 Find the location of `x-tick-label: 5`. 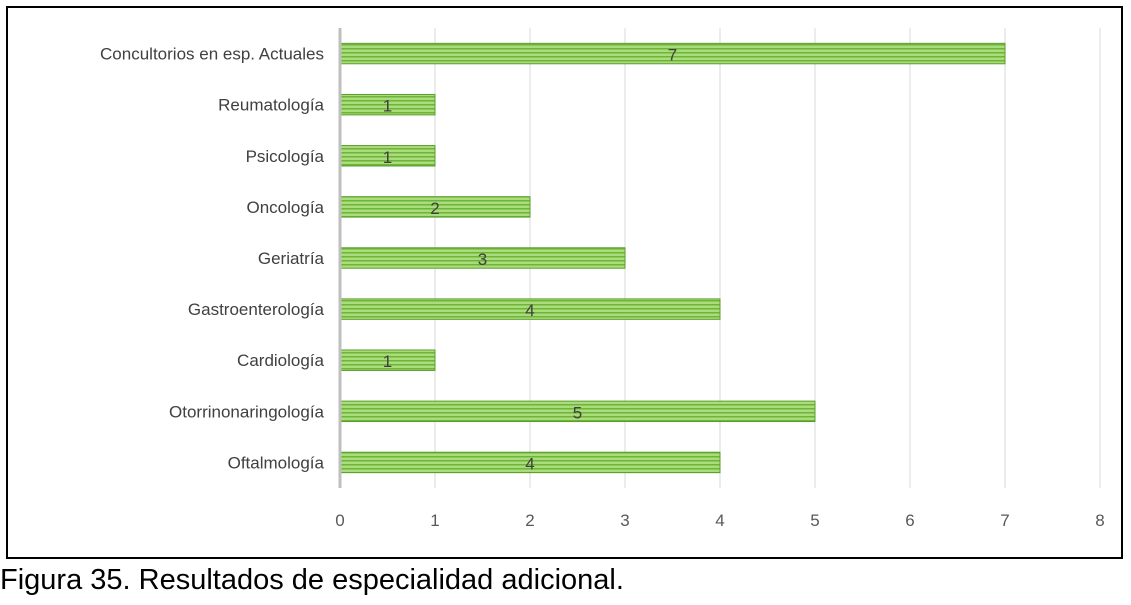

x-tick-label: 5 is located at coordinates (814, 520).